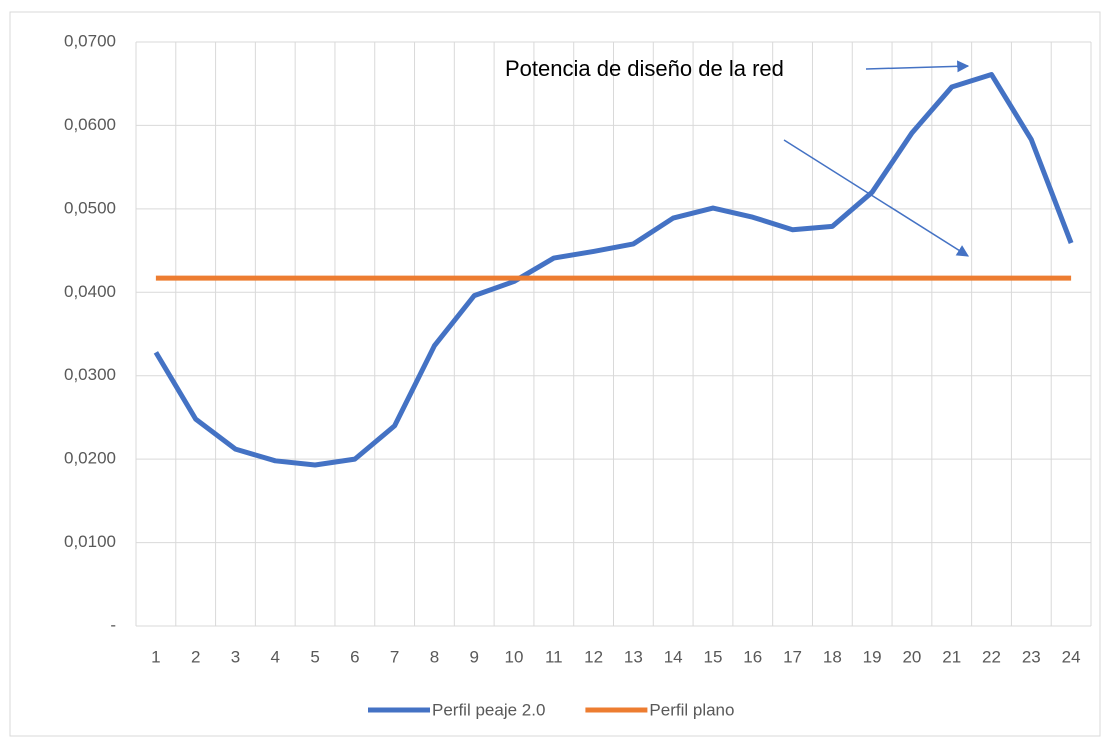  Describe the element at coordinates (633, 656) in the screenshot. I see `x-tick-label: 13` at that location.